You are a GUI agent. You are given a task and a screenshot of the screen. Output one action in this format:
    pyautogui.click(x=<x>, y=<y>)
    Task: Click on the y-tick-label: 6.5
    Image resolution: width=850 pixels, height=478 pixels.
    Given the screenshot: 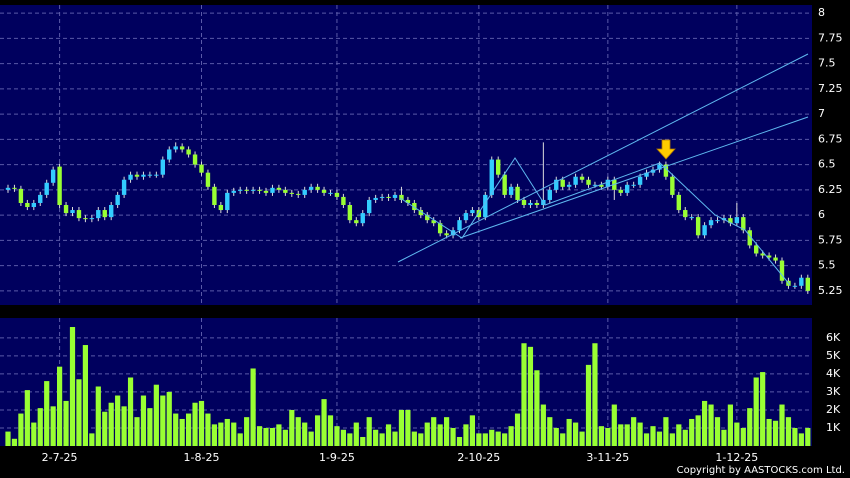 What is the action you would take?
    pyautogui.click(x=827, y=164)
    